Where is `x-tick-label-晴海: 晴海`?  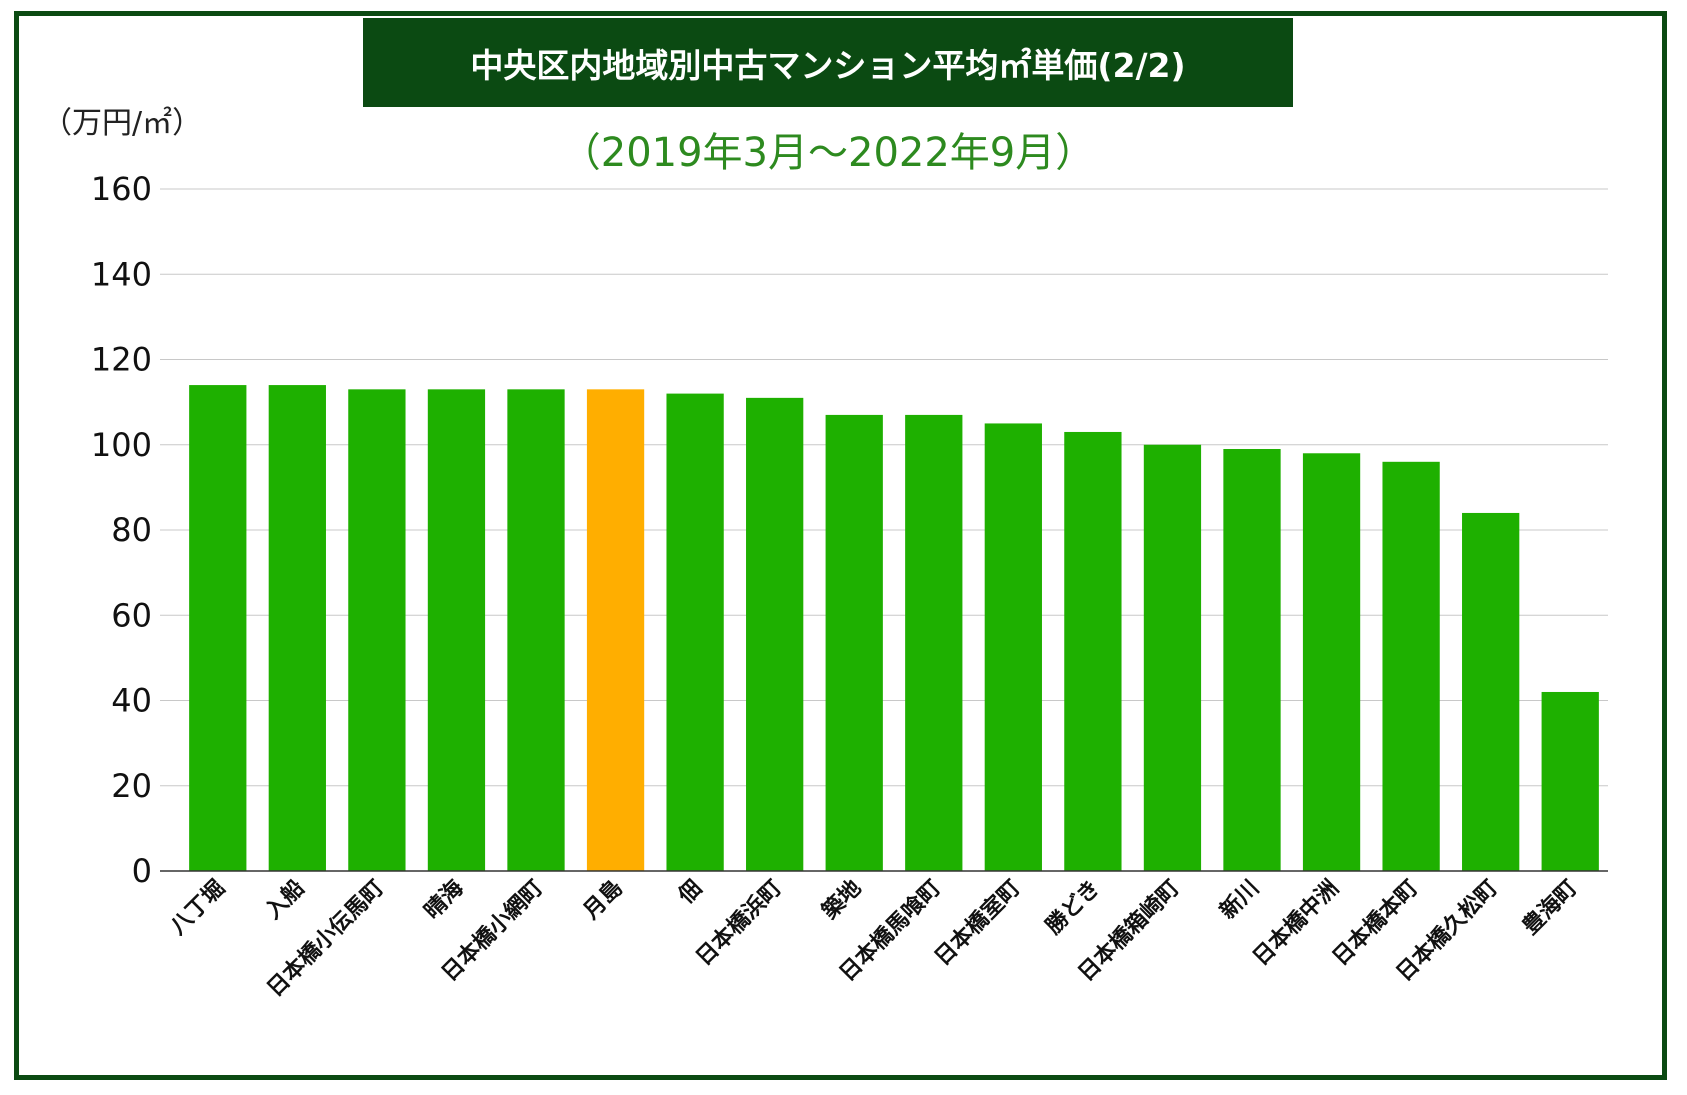 x-tick-label-晴海: 晴海 is located at coordinates (444, 900).